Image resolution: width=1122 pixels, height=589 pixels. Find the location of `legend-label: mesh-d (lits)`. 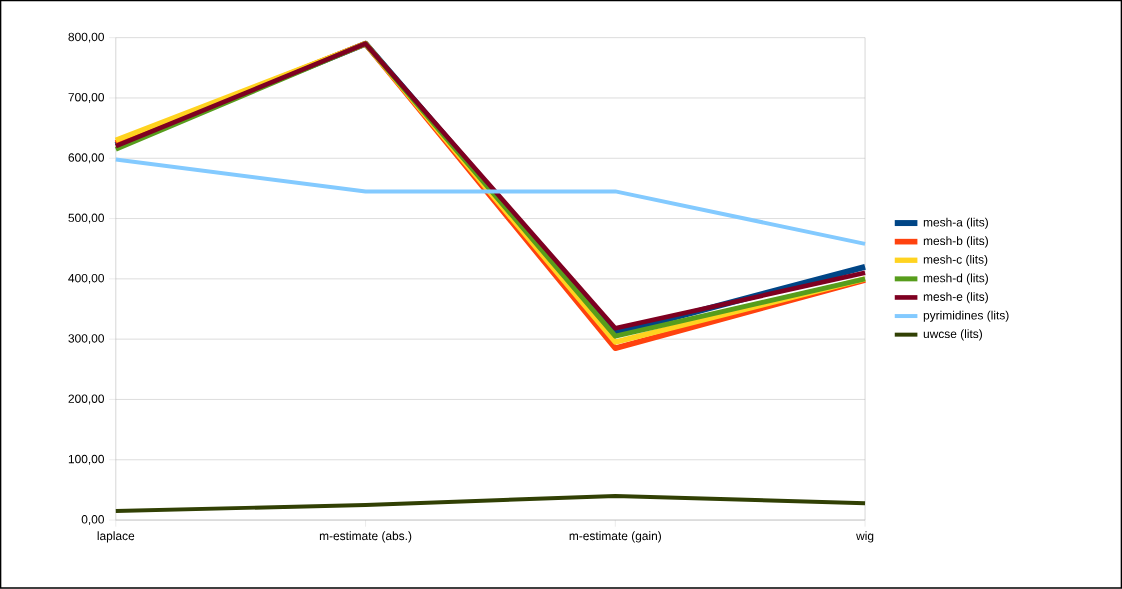

legend-label: mesh-d (lits) is located at coordinates (955, 279).